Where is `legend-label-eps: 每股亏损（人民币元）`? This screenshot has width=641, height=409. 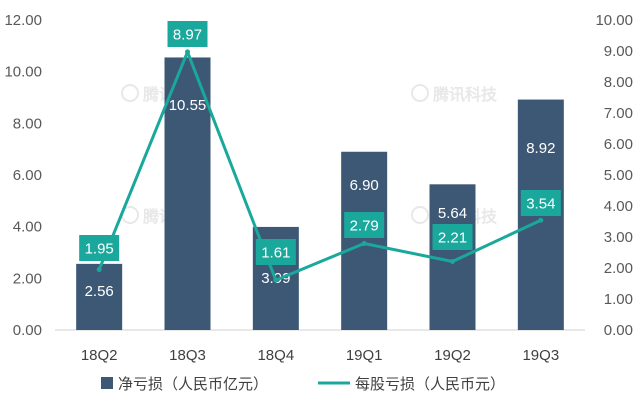
legend-label-eps: 每股亏损（人民币元） is located at coordinates (430, 384).